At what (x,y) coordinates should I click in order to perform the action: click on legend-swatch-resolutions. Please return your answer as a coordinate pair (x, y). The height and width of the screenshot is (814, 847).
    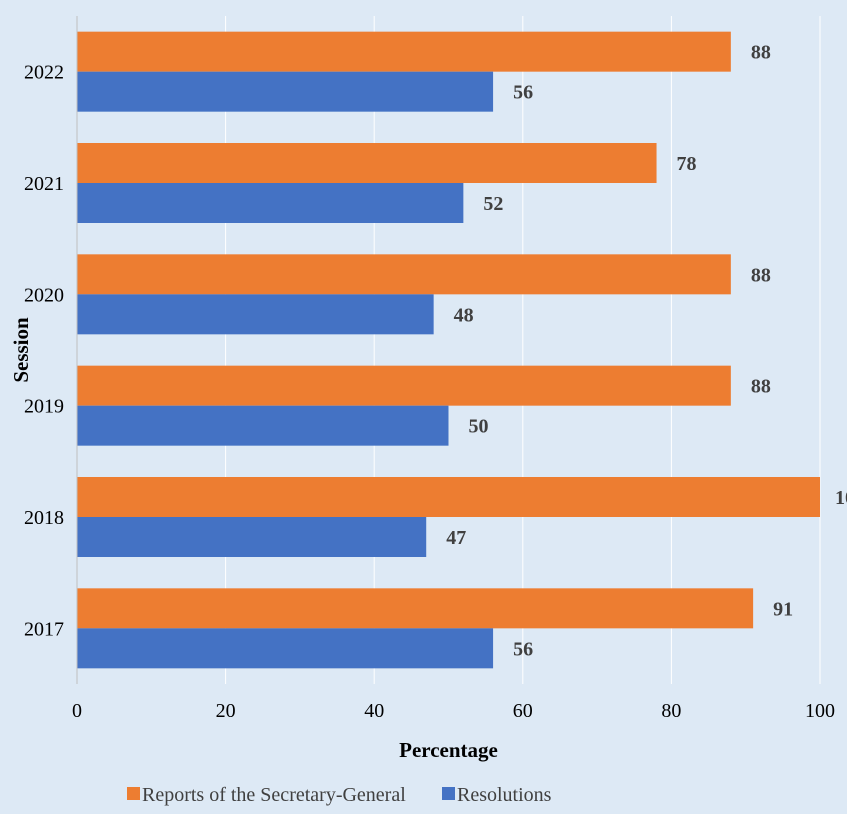
    Looking at the image, I should click on (448, 793).